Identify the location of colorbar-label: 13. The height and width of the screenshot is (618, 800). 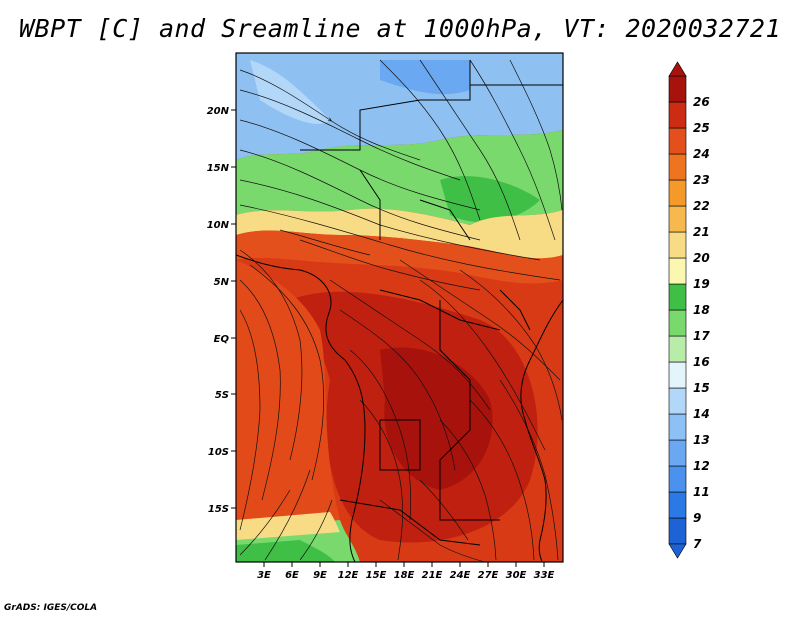
(701, 440).